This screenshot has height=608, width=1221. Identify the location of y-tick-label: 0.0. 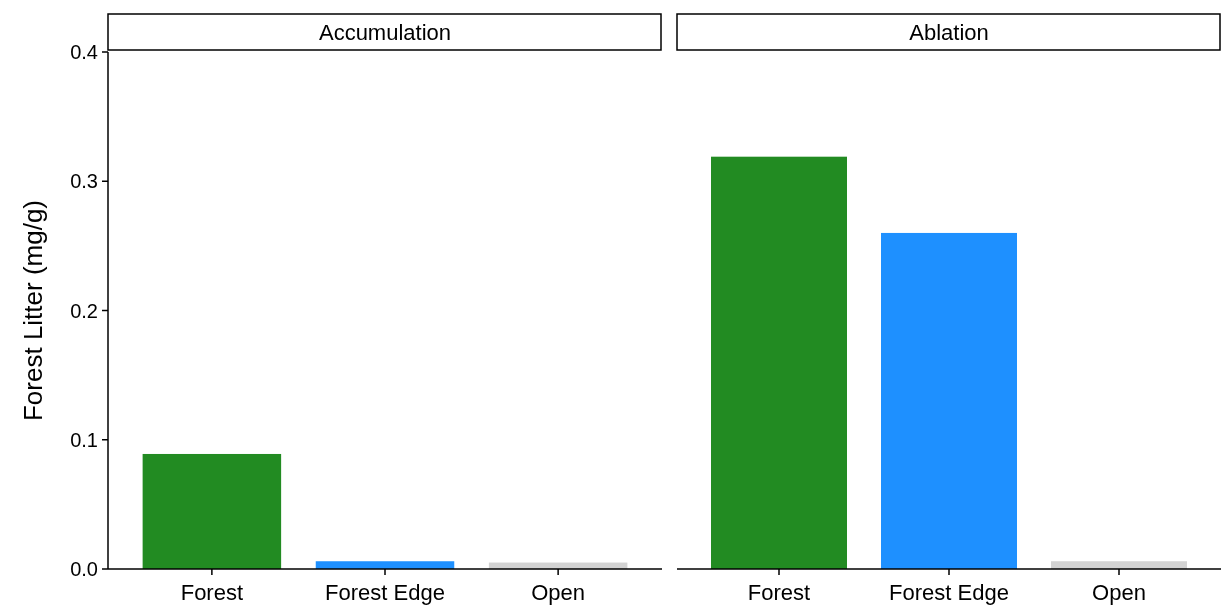
(84, 569).